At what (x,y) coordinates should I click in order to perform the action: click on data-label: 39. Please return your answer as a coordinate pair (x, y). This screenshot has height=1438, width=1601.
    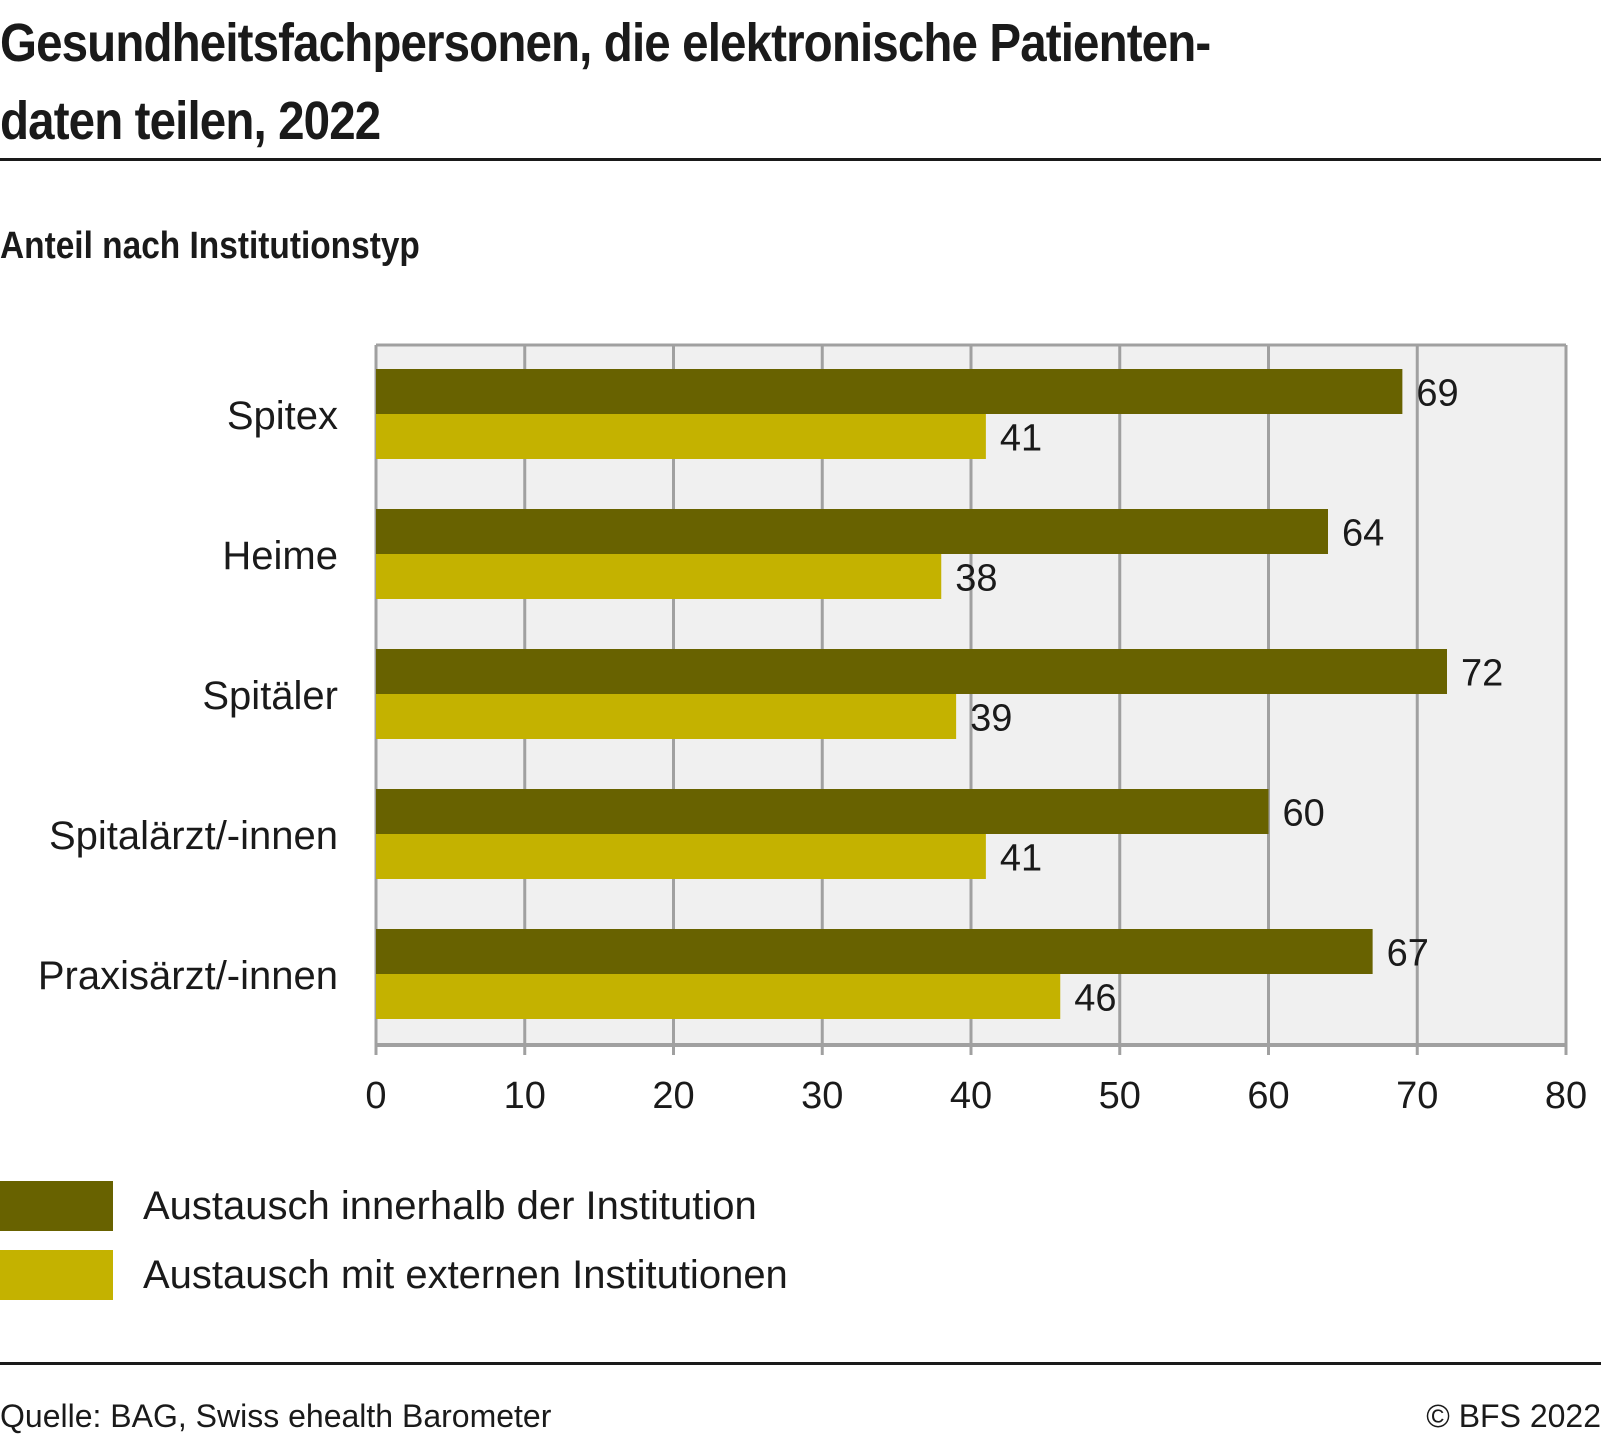
    Looking at the image, I should click on (991, 719).